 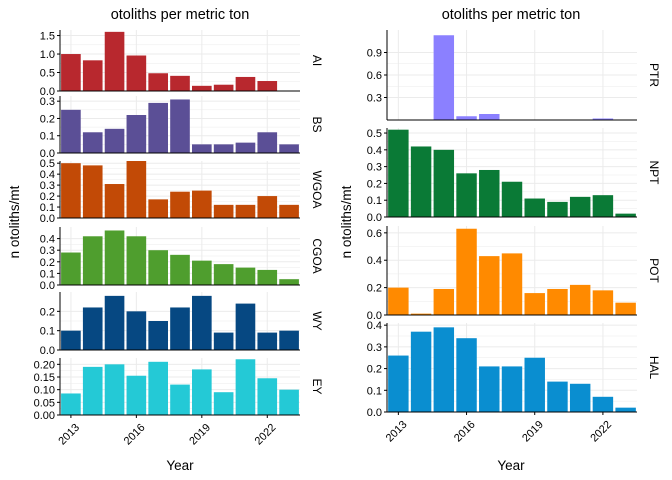 I want to click on bar-ey-2019, so click(x=202, y=392).